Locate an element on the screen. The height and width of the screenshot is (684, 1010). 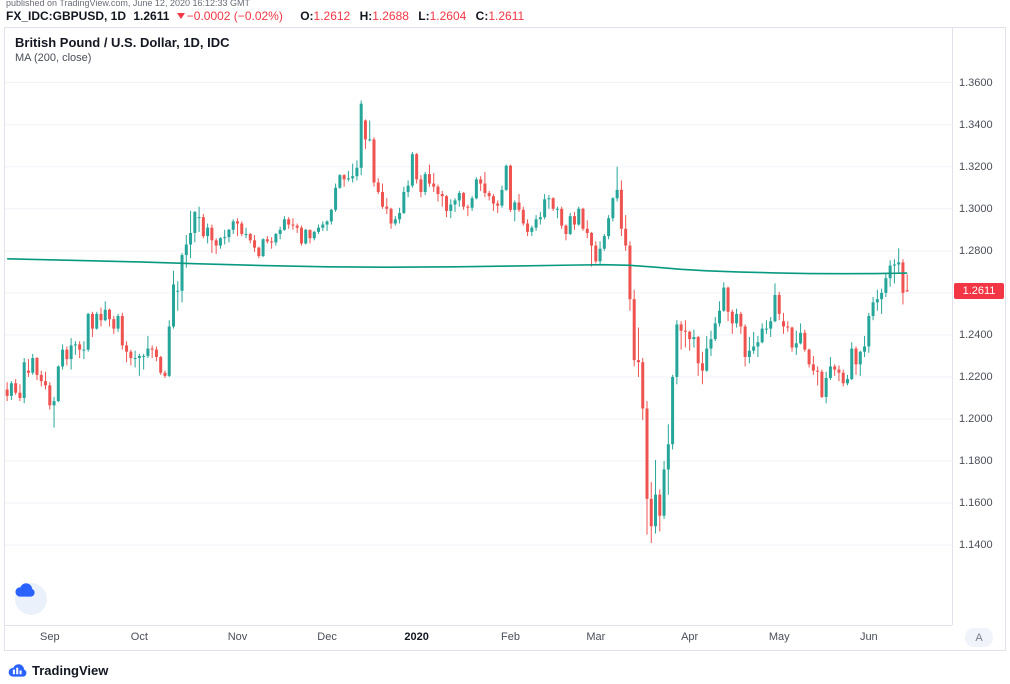
high-label: H: is located at coordinates (366, 16).